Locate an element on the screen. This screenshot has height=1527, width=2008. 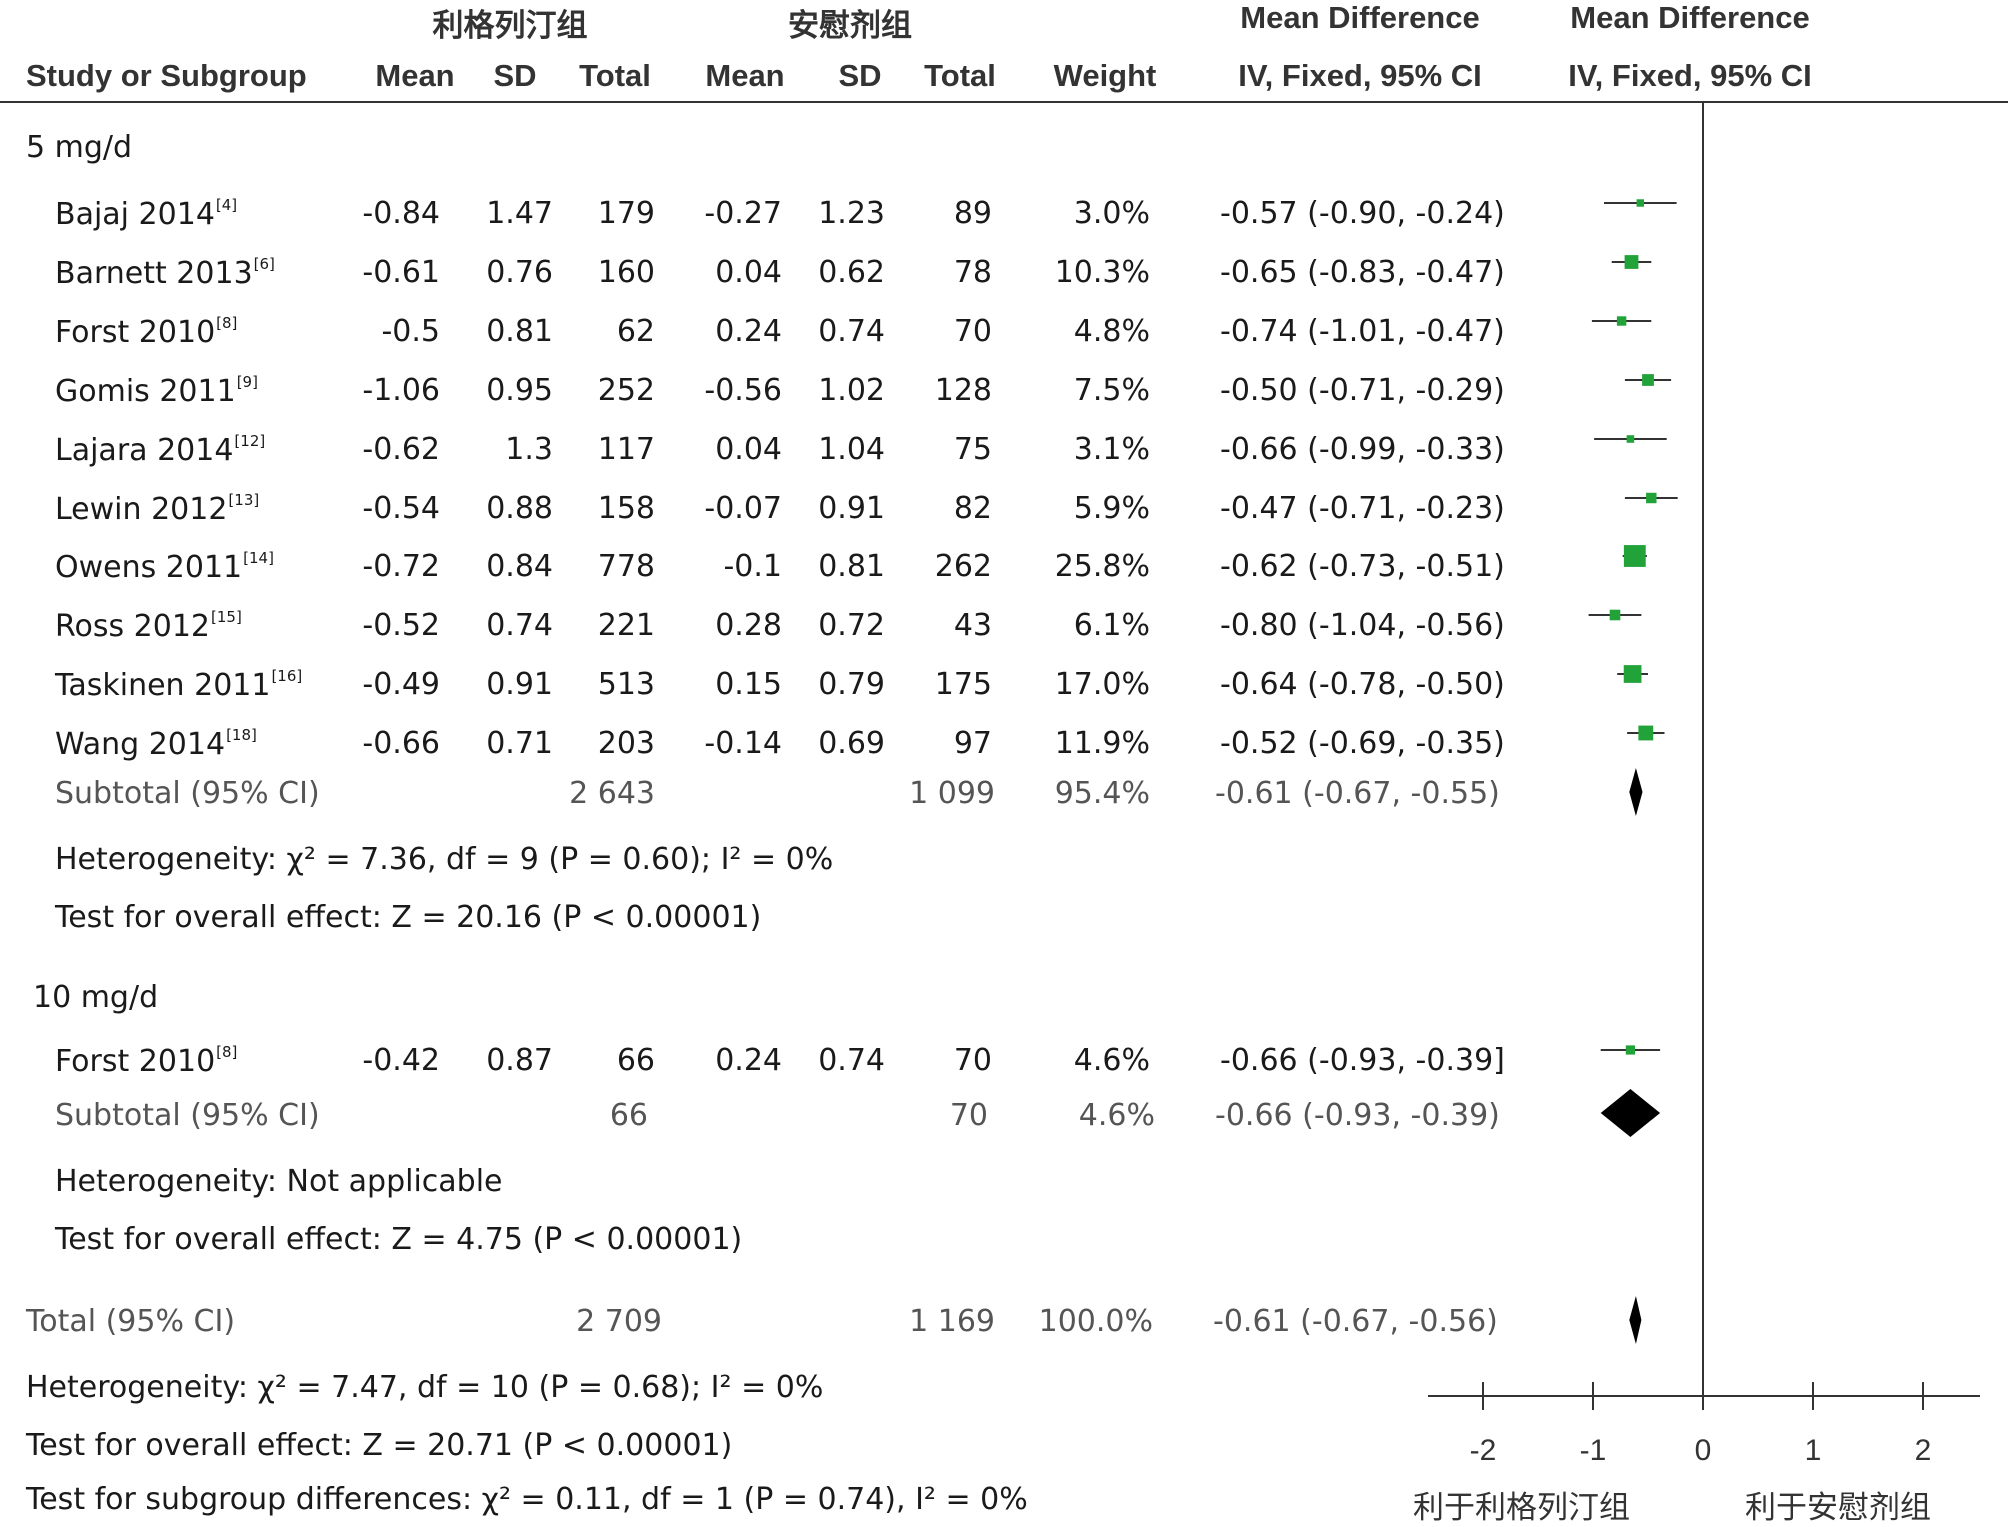
mean1-cell: -0.42 is located at coordinates (401, 1060).